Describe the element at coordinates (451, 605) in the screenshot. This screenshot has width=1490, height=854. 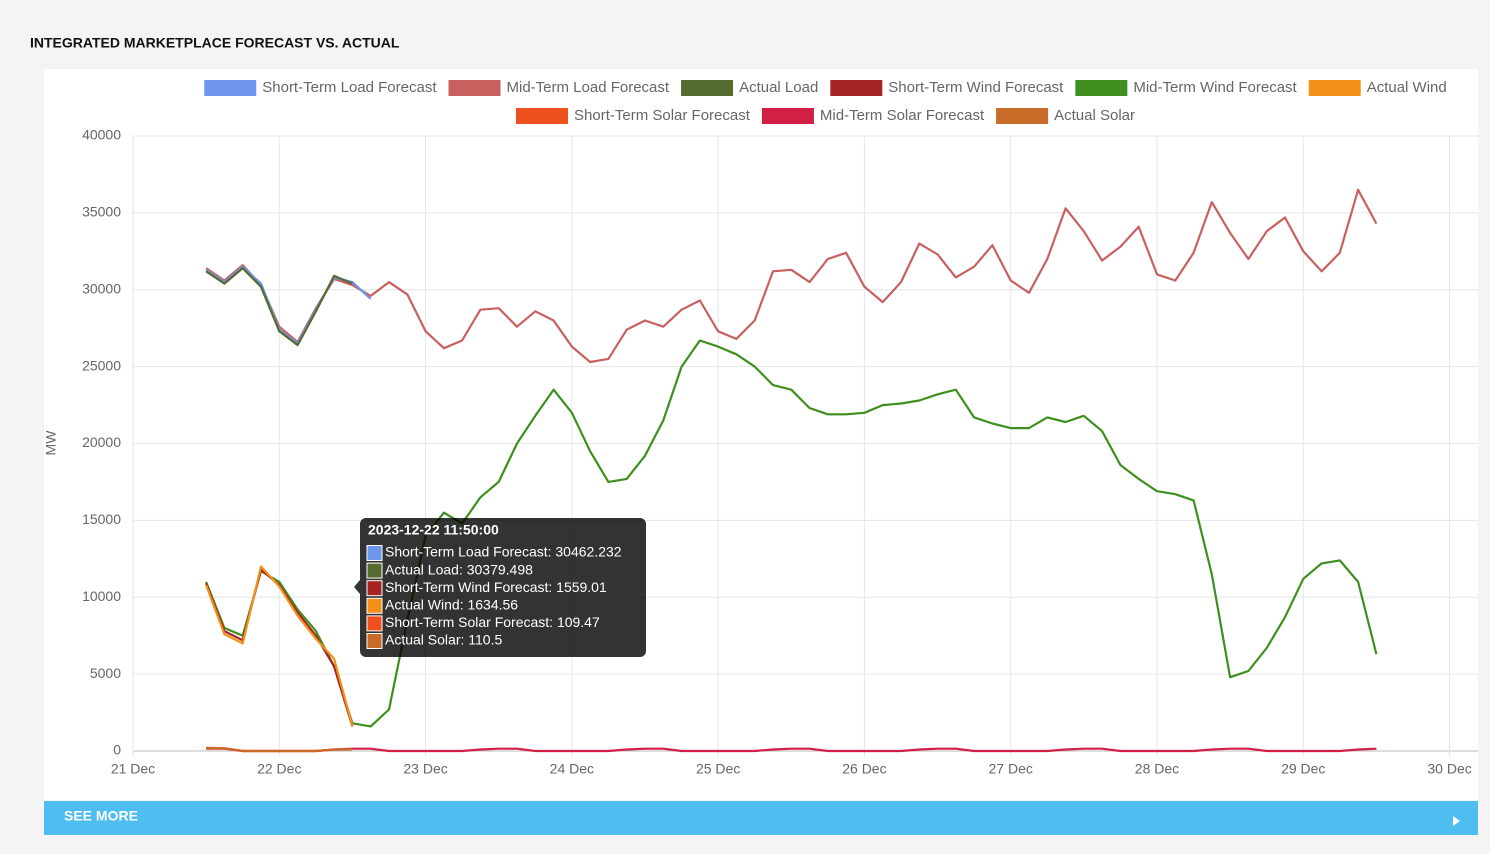
I see `tooltip-line: Actual Wind: 1634.56` at that location.